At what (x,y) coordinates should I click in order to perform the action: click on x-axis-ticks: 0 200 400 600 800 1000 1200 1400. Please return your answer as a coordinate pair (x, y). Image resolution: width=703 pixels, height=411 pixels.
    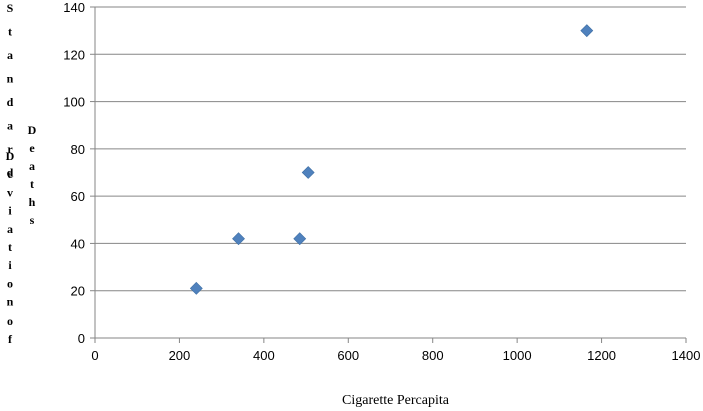
    Looking at the image, I should click on (395, 350).